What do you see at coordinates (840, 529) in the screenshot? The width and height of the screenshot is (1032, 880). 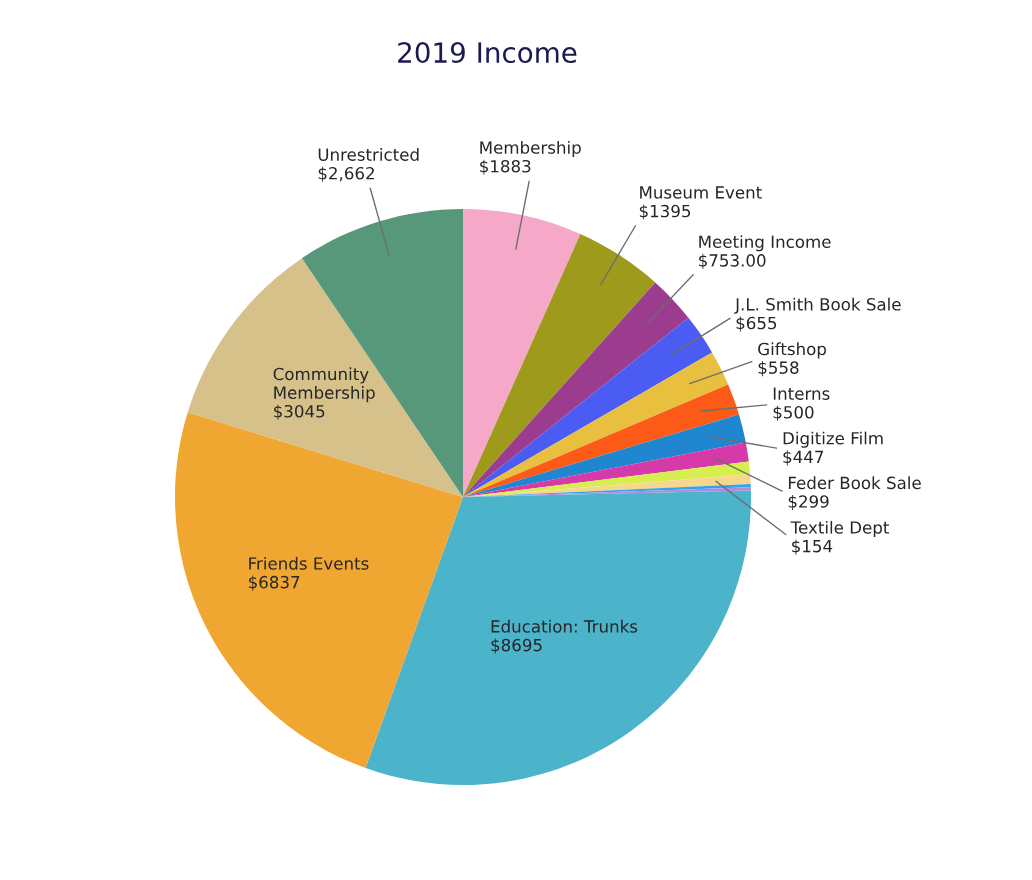 I see `slice-label: Textile Dept` at bounding box center [840, 529].